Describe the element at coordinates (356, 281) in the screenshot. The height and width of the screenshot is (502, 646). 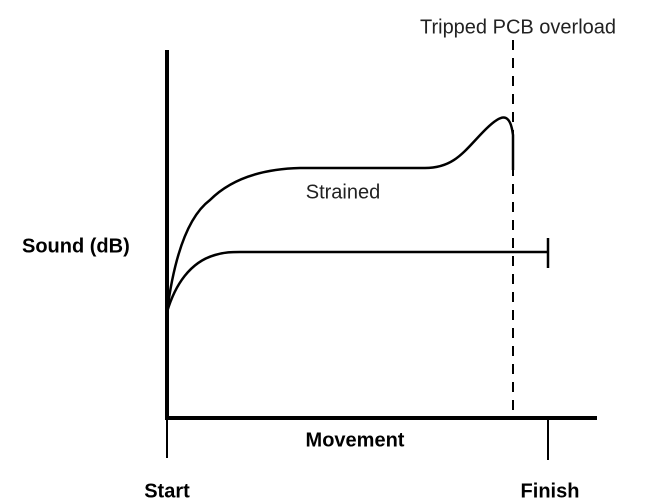
I see `normal-curve` at that location.